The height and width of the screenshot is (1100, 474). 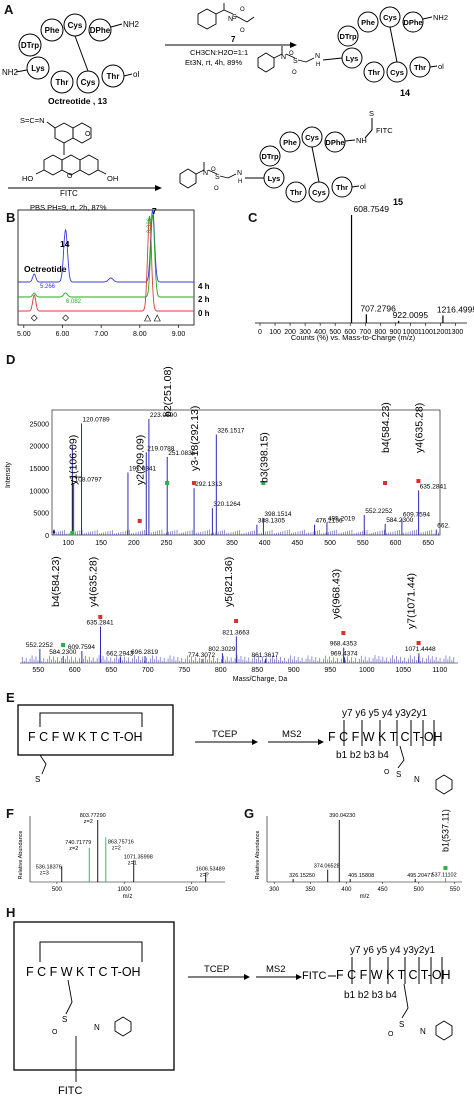 What do you see at coordinates (265, 655) in the screenshot?
I see `d-bot-peak-label: 861.3617` at bounding box center [265, 655].